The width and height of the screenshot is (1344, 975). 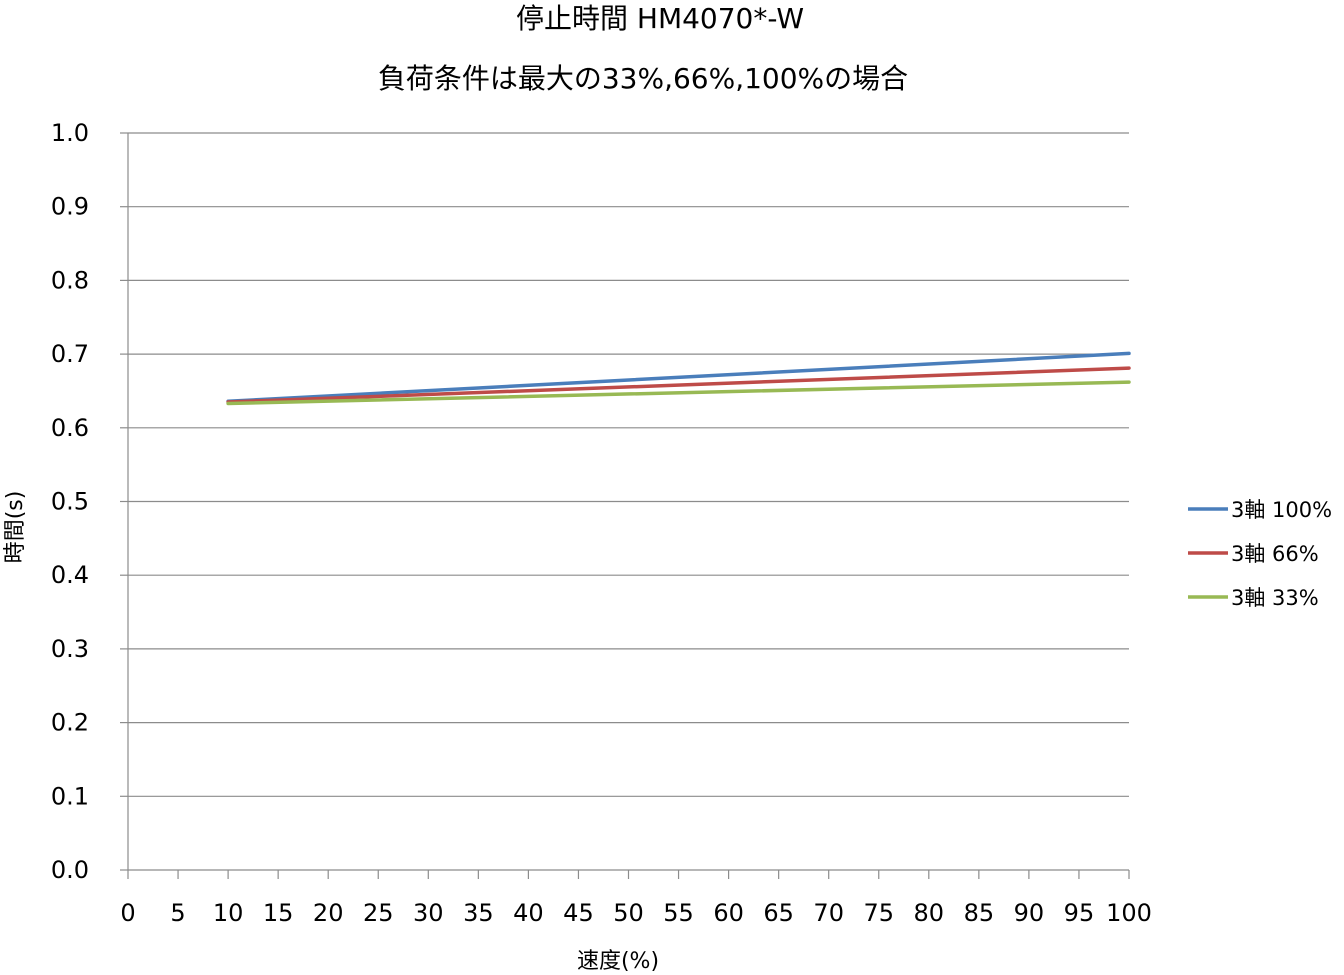 What do you see at coordinates (70, 133) in the screenshot?
I see `y-tick-label: 1.0` at bounding box center [70, 133].